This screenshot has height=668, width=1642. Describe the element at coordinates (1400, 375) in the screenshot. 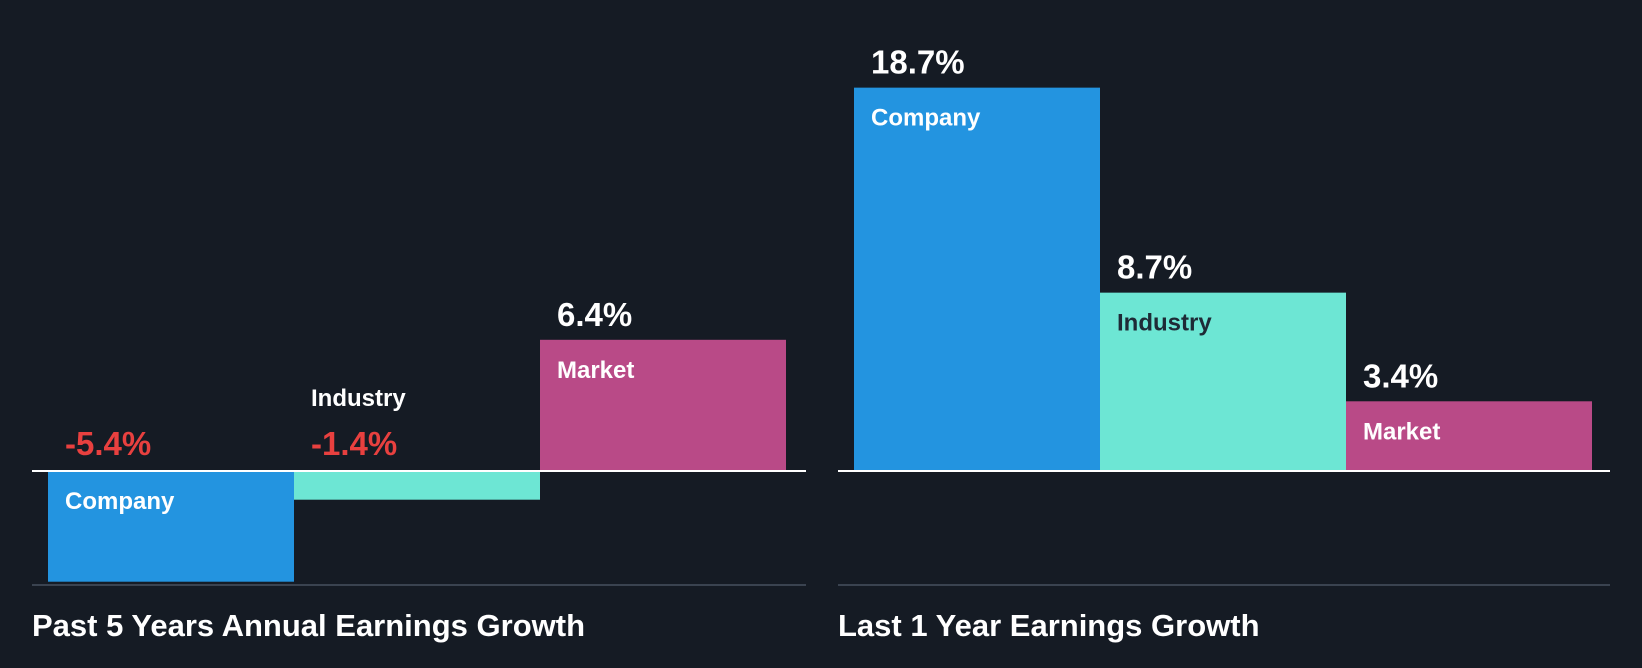

I see `value-label-market: 3.4%` at that location.